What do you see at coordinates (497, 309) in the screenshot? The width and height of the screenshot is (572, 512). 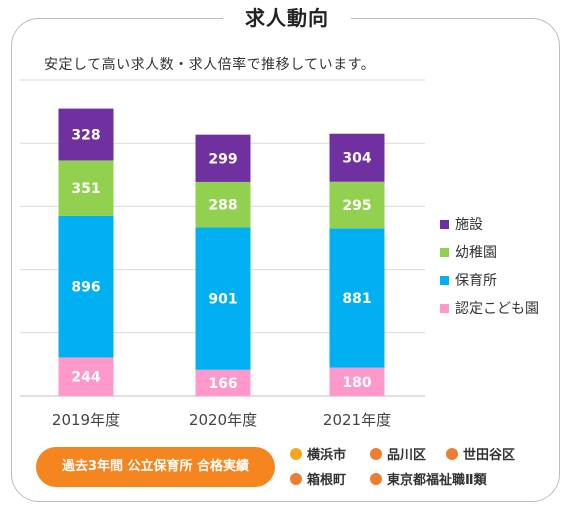 I see `legend-label: 認定こども園` at bounding box center [497, 309].